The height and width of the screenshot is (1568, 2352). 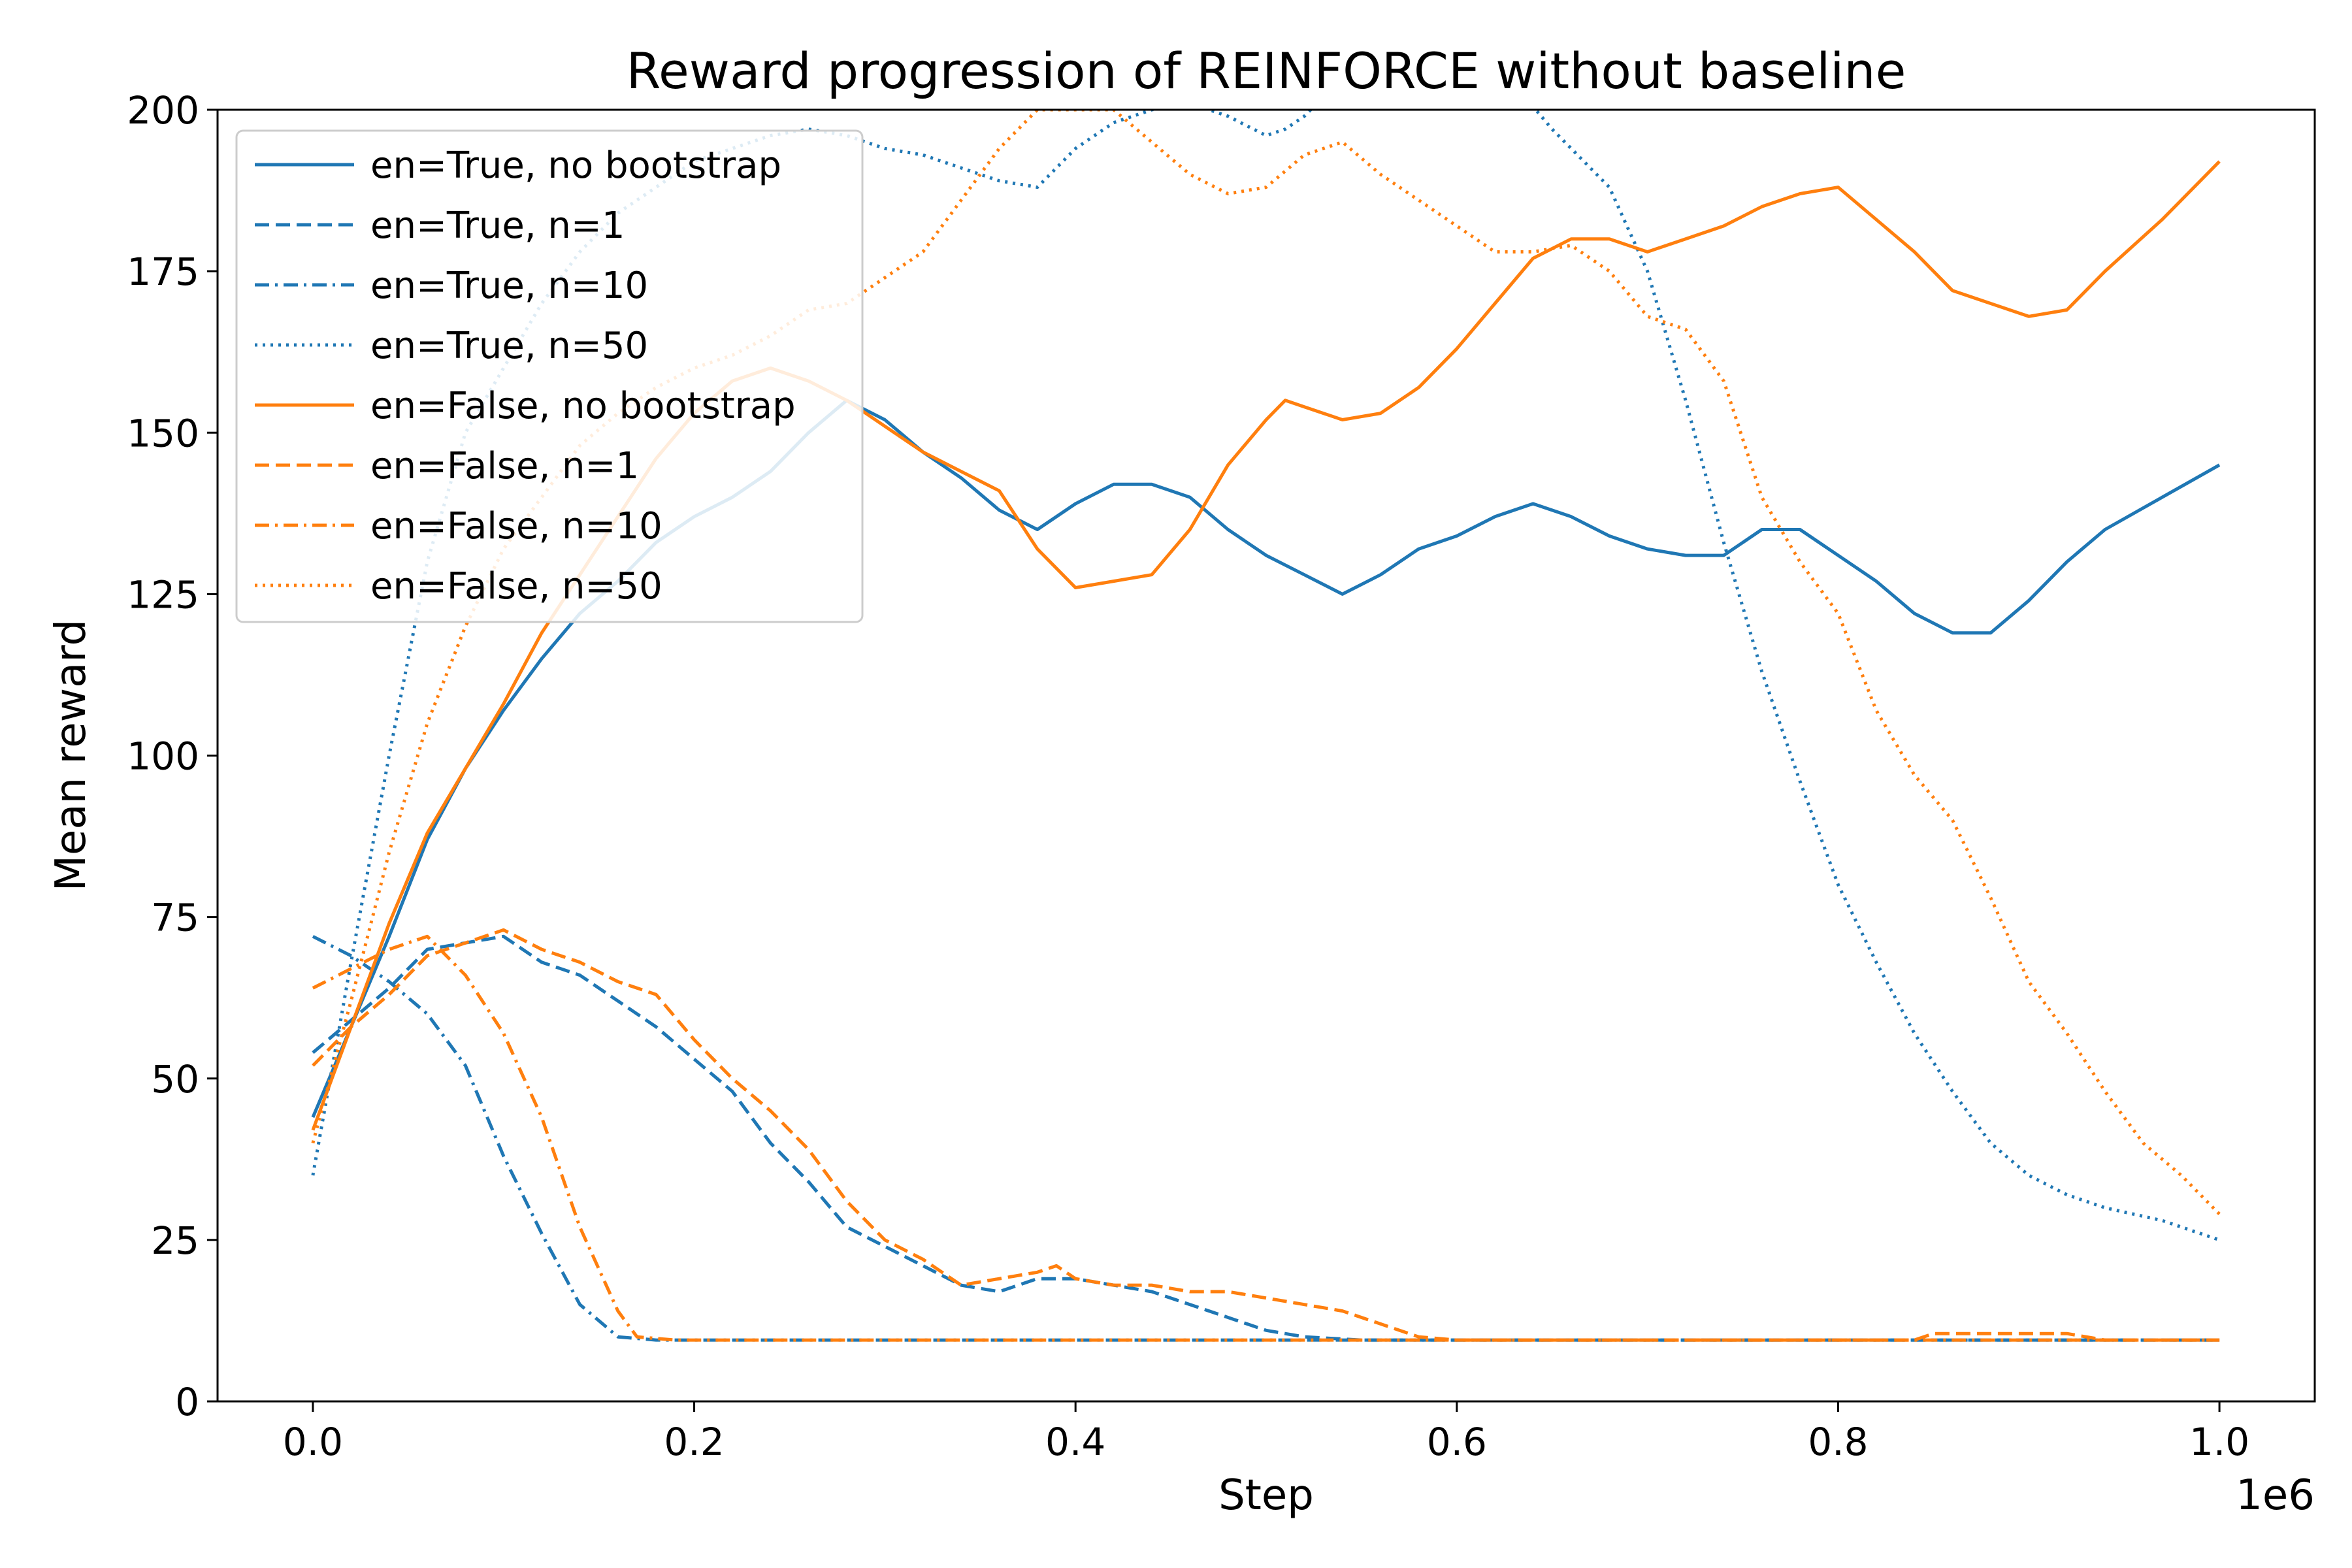 What do you see at coordinates (1075, 1442) in the screenshot?
I see `x-tick-label: 0.4` at bounding box center [1075, 1442].